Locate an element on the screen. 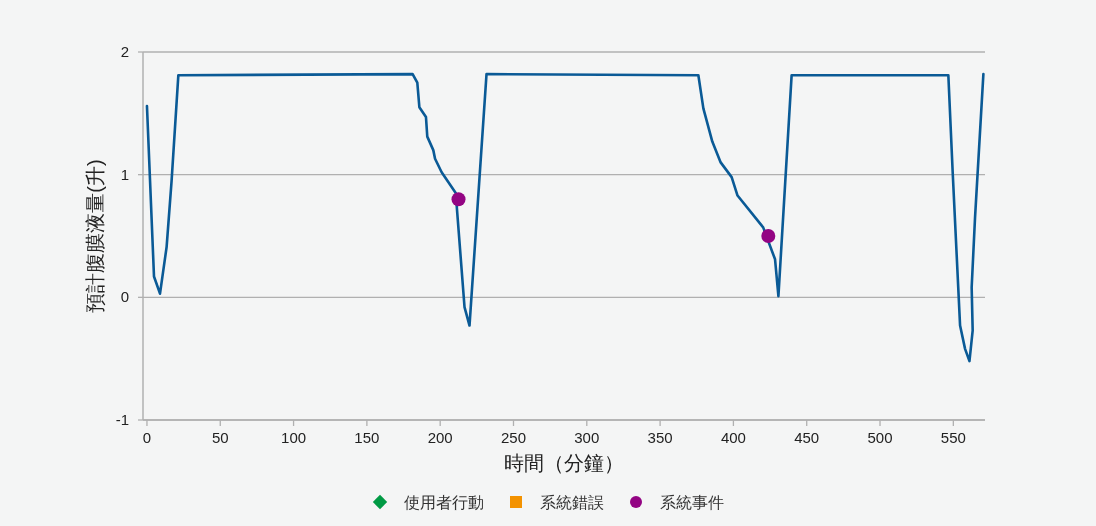 Image resolution: width=1096 pixels, height=526 pixels. x-axis-title: 時間（分鐘） is located at coordinates (564, 463).